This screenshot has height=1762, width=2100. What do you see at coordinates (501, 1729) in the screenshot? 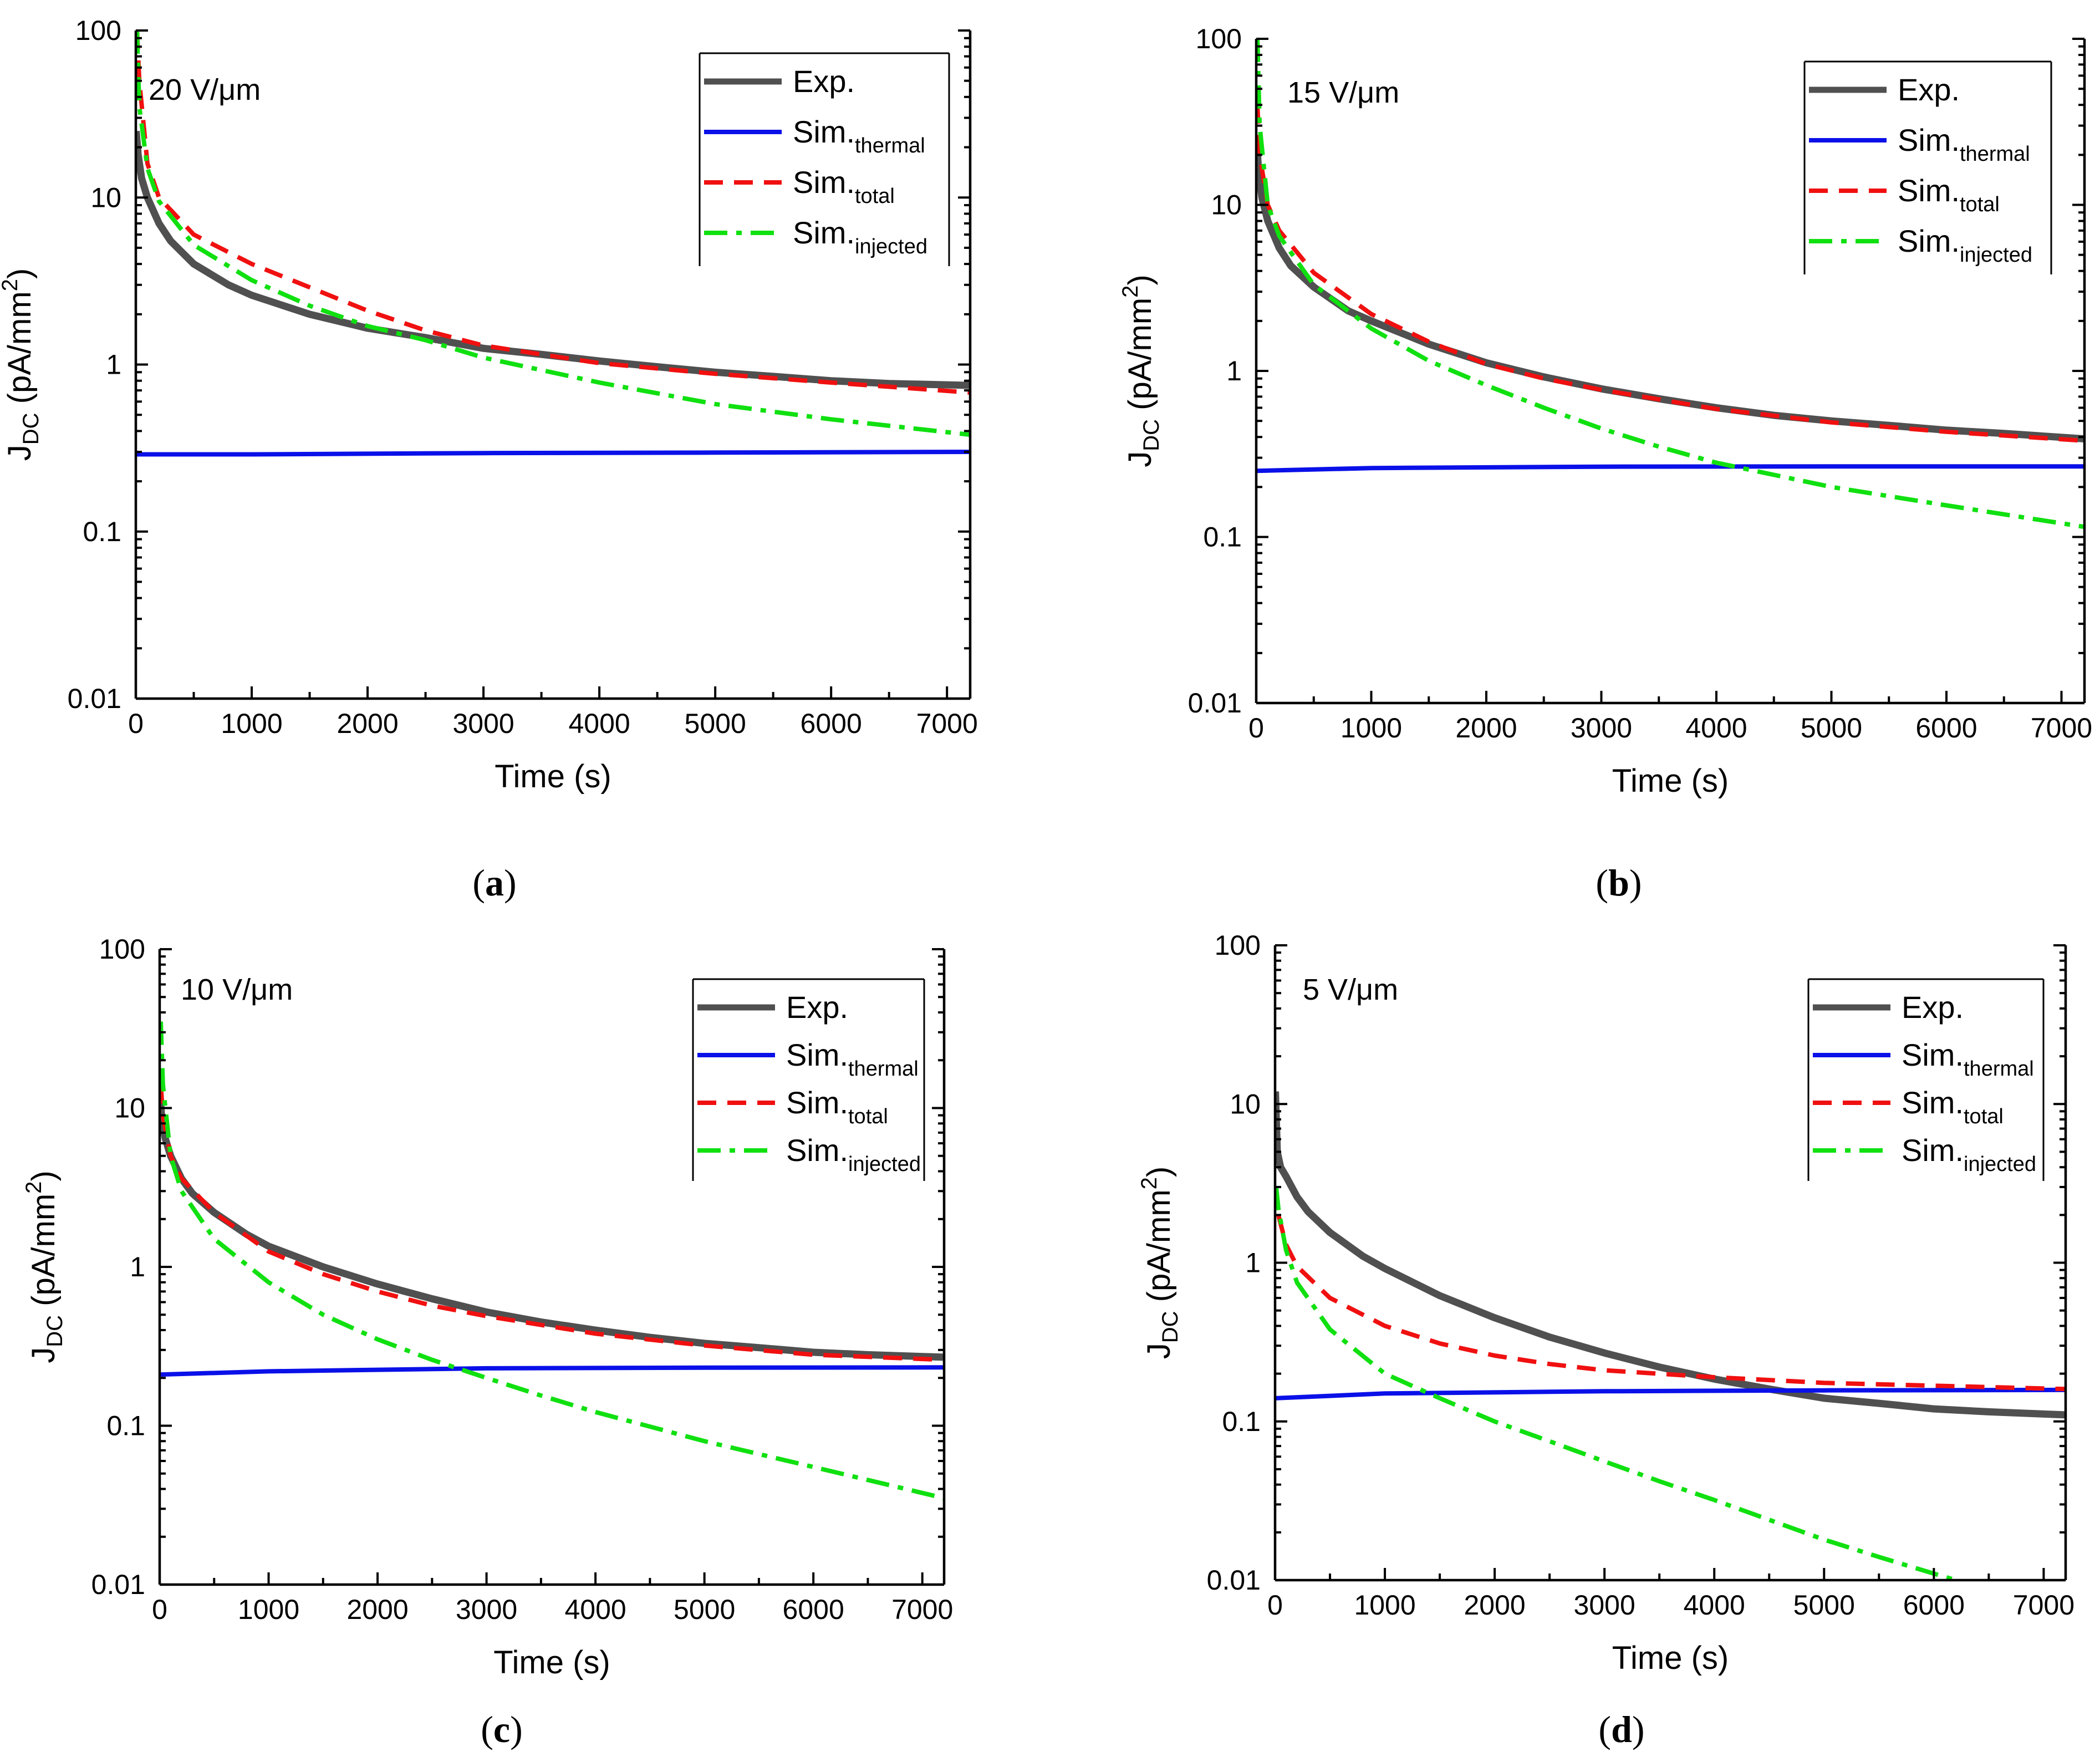
I see `panel-letter: c` at bounding box center [501, 1729].